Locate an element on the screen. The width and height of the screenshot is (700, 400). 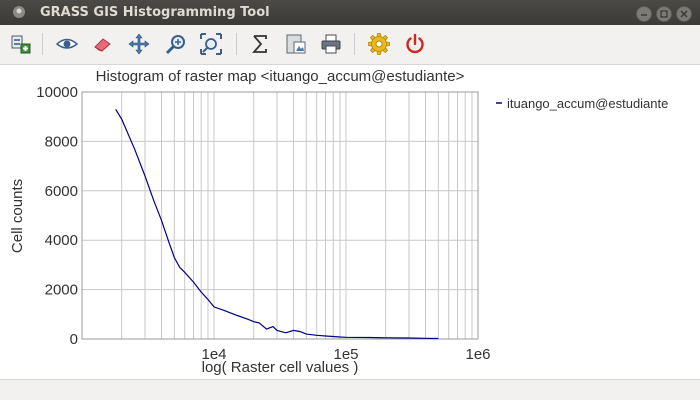
add-raster-map-button is located at coordinates (21, 44).